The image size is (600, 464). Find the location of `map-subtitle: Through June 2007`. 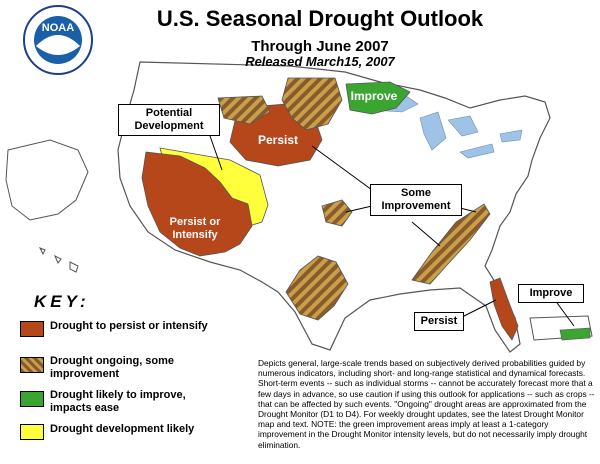

map-subtitle: Through June 2007 is located at coordinates (320, 46).